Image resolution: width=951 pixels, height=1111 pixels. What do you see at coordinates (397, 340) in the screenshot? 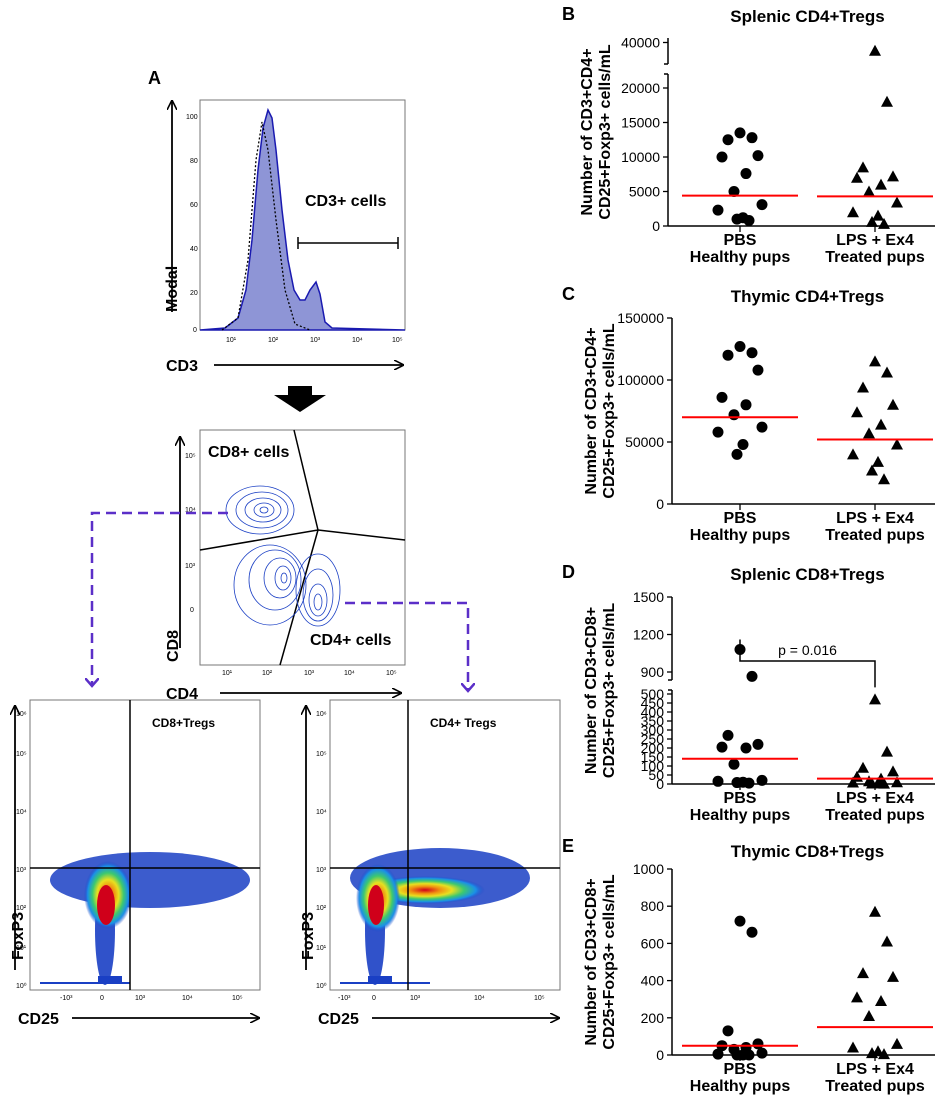
I see `hist-xtick-5: 10⁵` at bounding box center [397, 340].